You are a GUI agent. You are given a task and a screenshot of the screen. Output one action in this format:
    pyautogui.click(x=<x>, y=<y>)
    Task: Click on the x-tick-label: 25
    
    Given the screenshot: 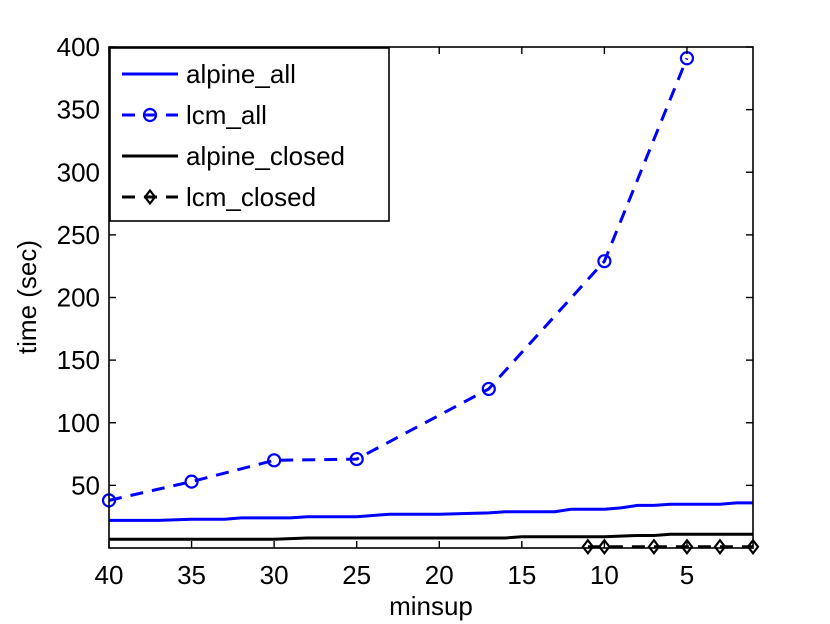 What is the action you would take?
    pyautogui.click(x=356, y=575)
    